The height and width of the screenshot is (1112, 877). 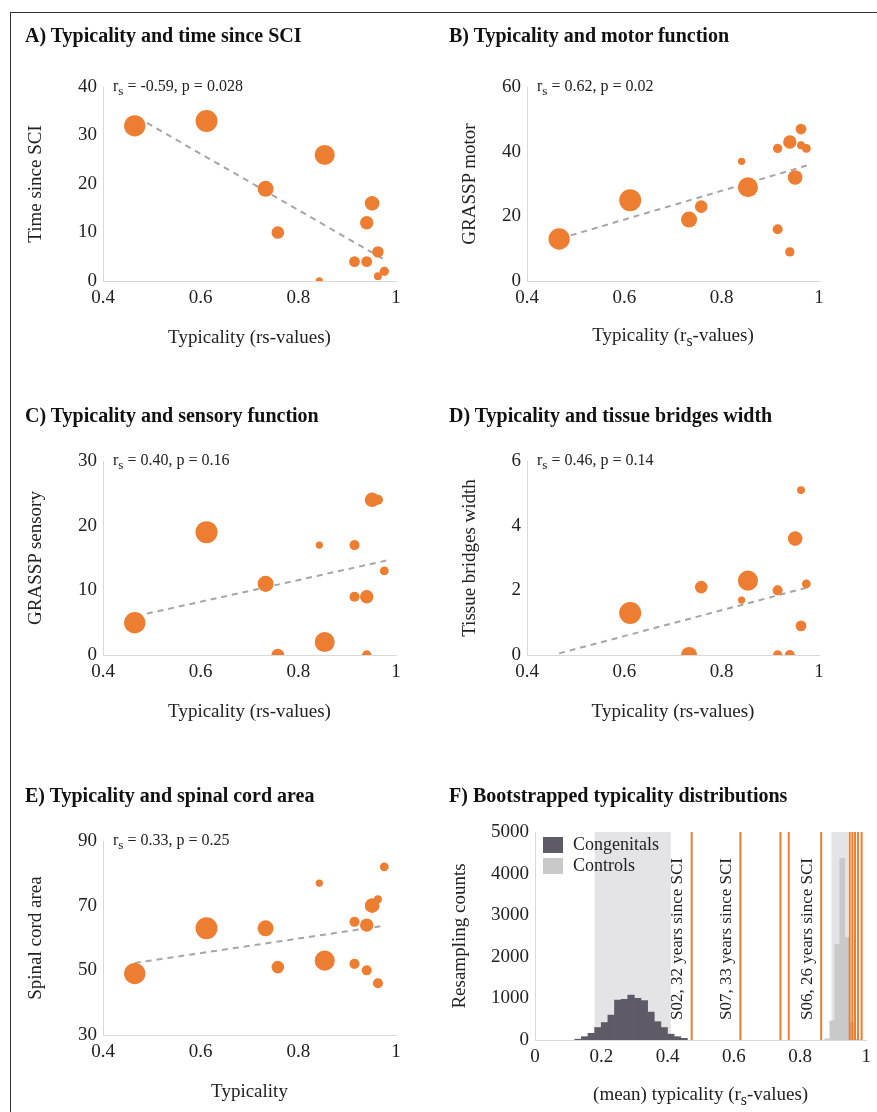 I want to click on ref-line-label: S06, 26 years since SCI, so click(x=806, y=938).